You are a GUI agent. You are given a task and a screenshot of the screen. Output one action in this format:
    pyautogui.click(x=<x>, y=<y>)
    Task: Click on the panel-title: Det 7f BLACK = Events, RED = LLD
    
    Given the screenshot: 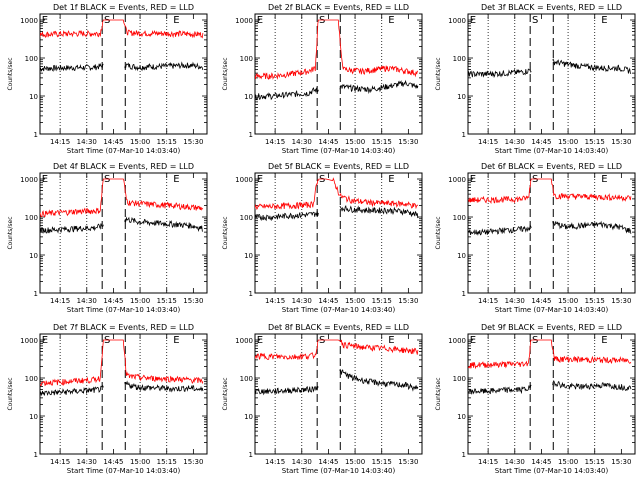 What is the action you would take?
    pyautogui.click(x=123, y=327)
    